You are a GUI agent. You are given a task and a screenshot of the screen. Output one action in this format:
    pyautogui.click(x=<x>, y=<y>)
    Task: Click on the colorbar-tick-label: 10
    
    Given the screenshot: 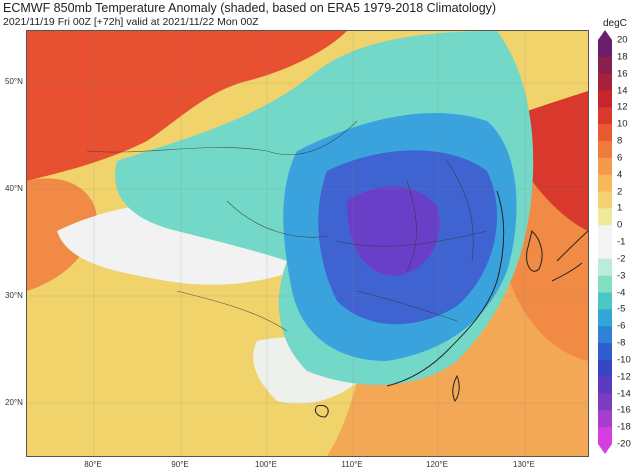 What is the action you would take?
    pyautogui.click(x=622, y=124)
    